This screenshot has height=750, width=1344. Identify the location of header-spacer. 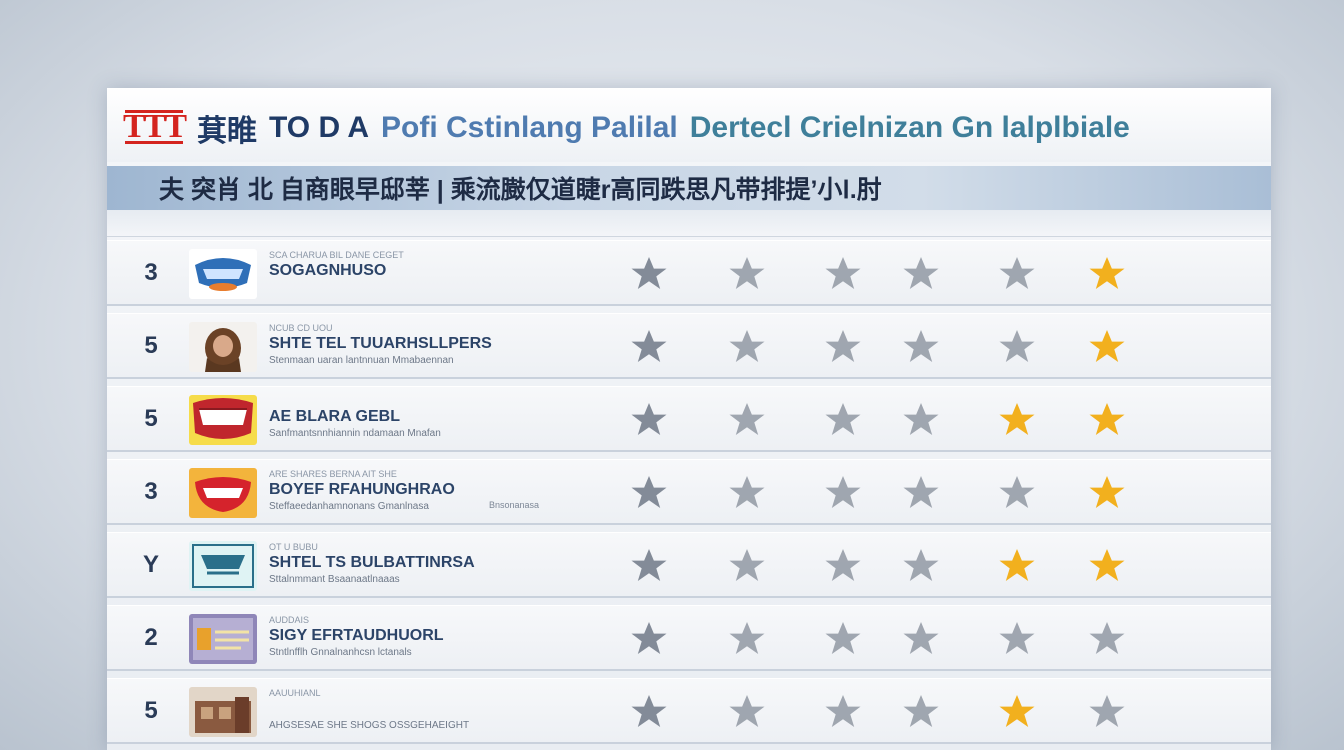
(689, 223).